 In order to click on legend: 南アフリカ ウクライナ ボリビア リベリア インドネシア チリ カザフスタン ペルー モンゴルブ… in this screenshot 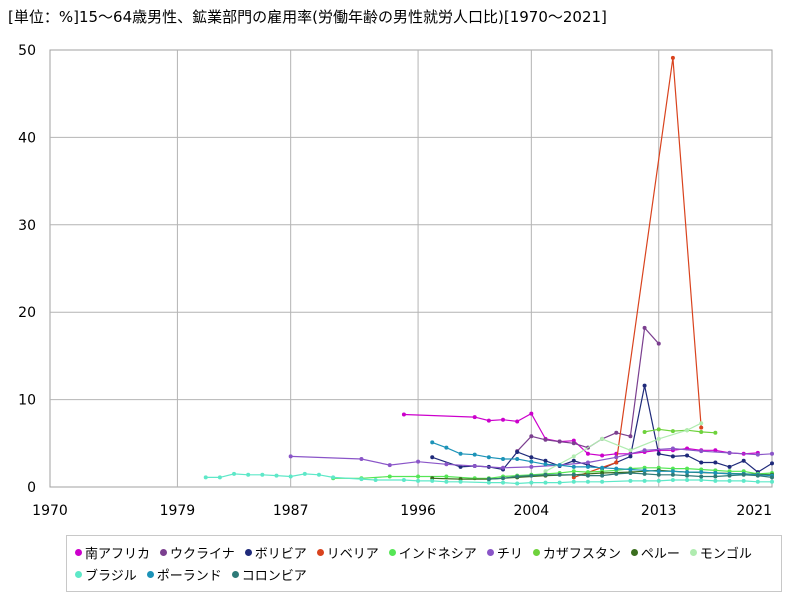, I will do `click(424, 563)`.